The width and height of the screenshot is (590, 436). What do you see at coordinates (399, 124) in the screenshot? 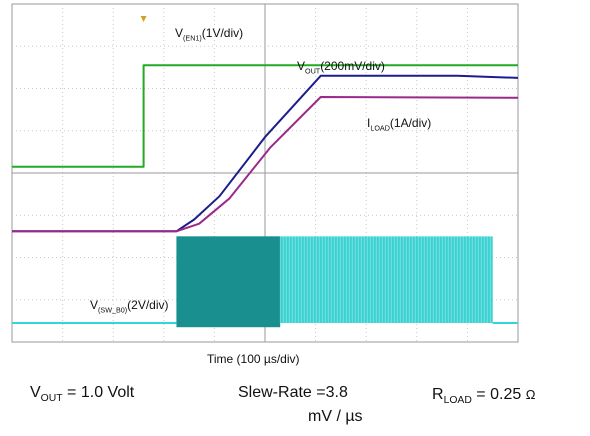
I see `label-iload: ILOAD(1A/div)` at bounding box center [399, 124].